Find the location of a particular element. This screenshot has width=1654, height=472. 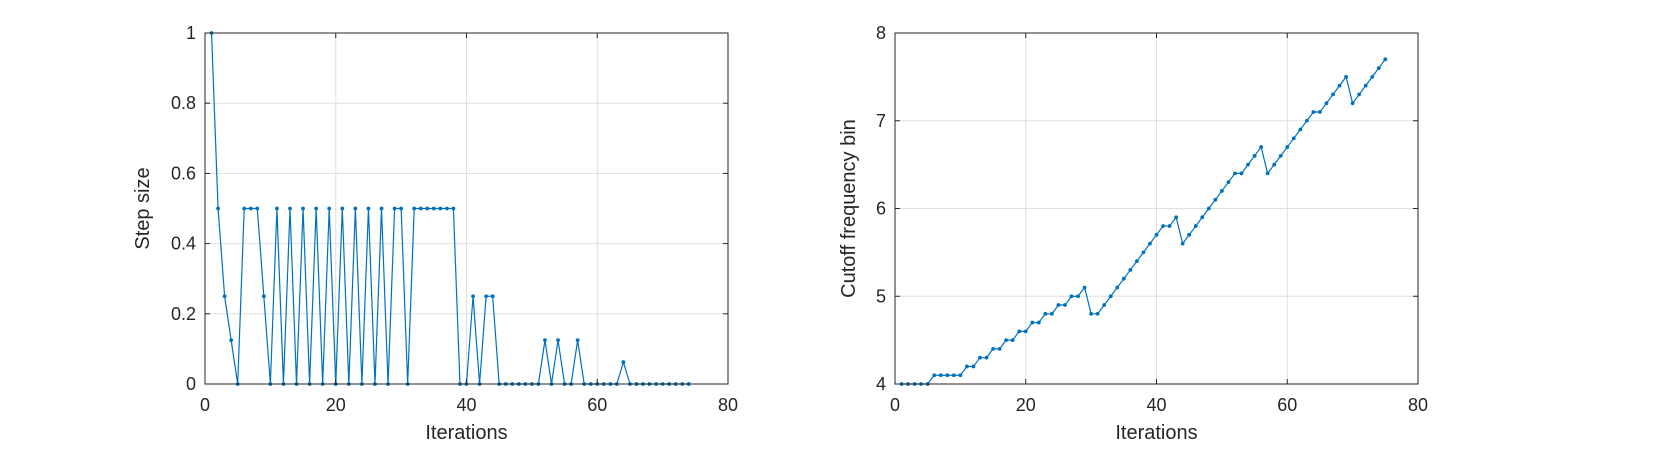

x-tick-label: 80 is located at coordinates (1418, 405).